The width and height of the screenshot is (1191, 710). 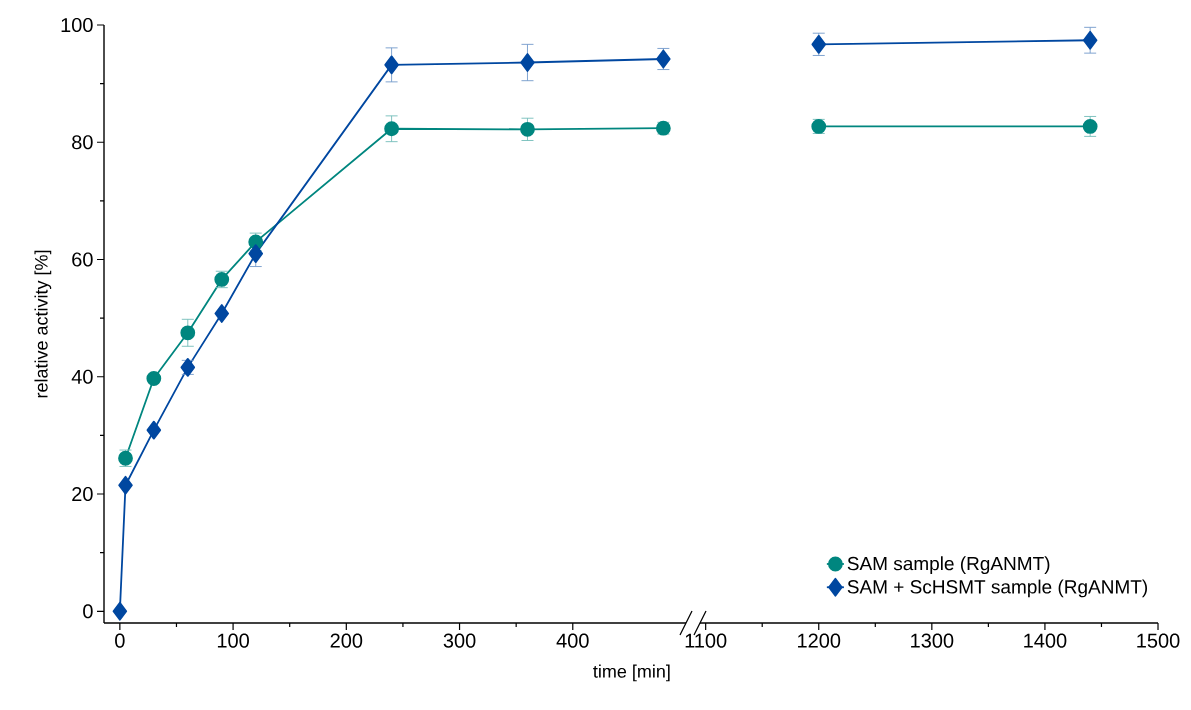 I want to click on x-tick-label: 1500, so click(x=1158, y=640).